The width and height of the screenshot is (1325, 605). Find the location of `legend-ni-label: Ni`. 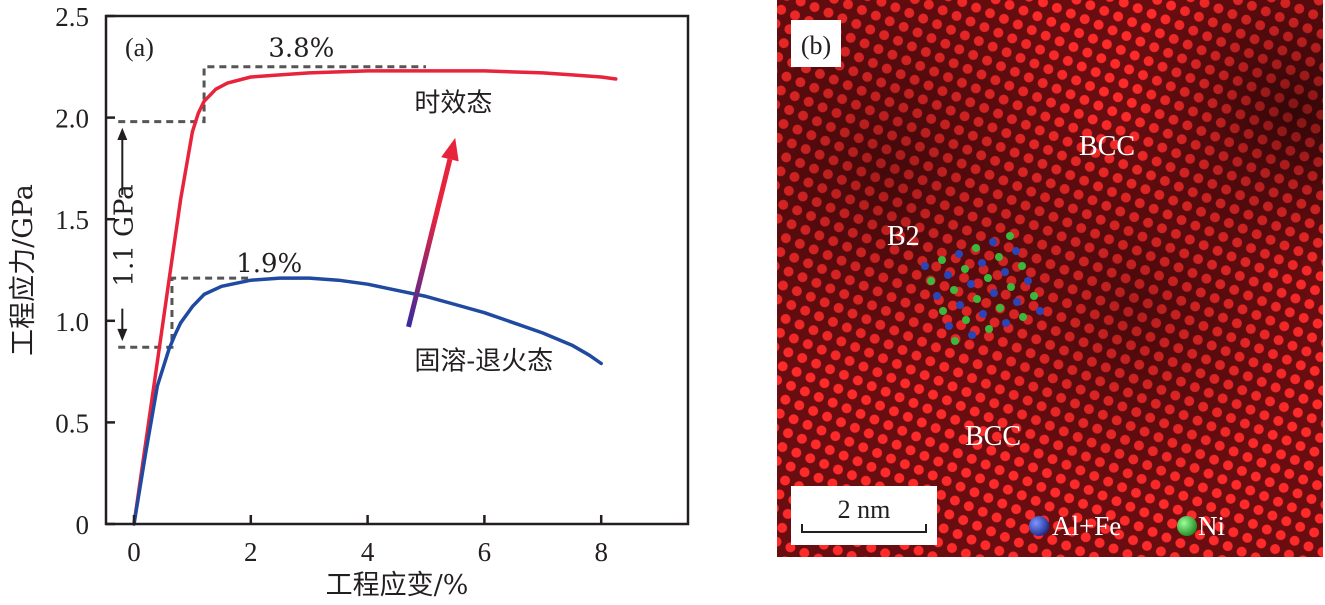

legend-ni-label: Ni is located at coordinates (1211, 526).